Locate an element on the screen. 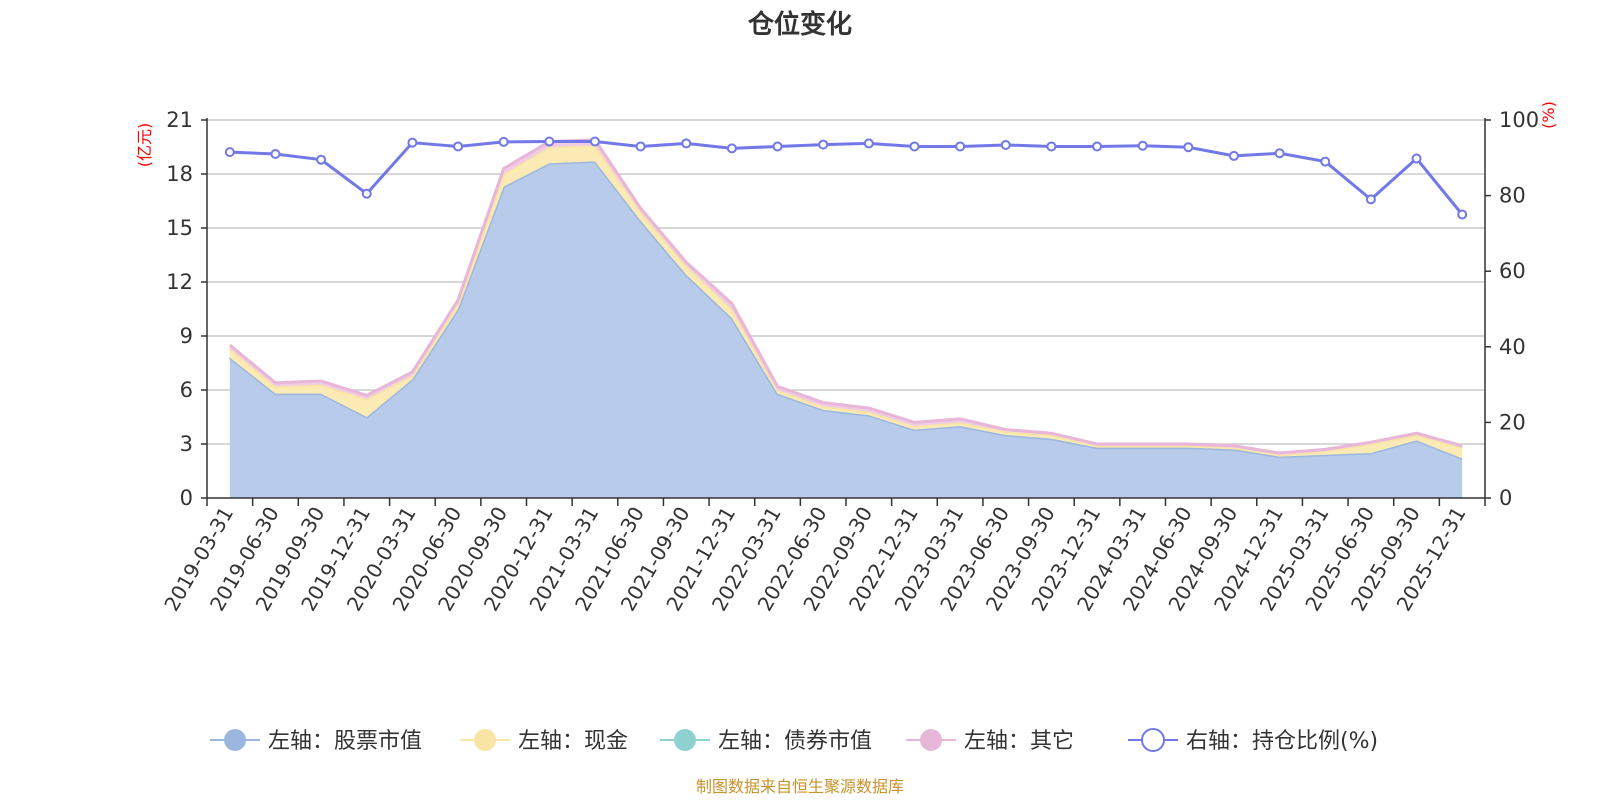 This screenshot has height=800, width=1600. chart-title: 仓位变化 is located at coordinates (799, 24).